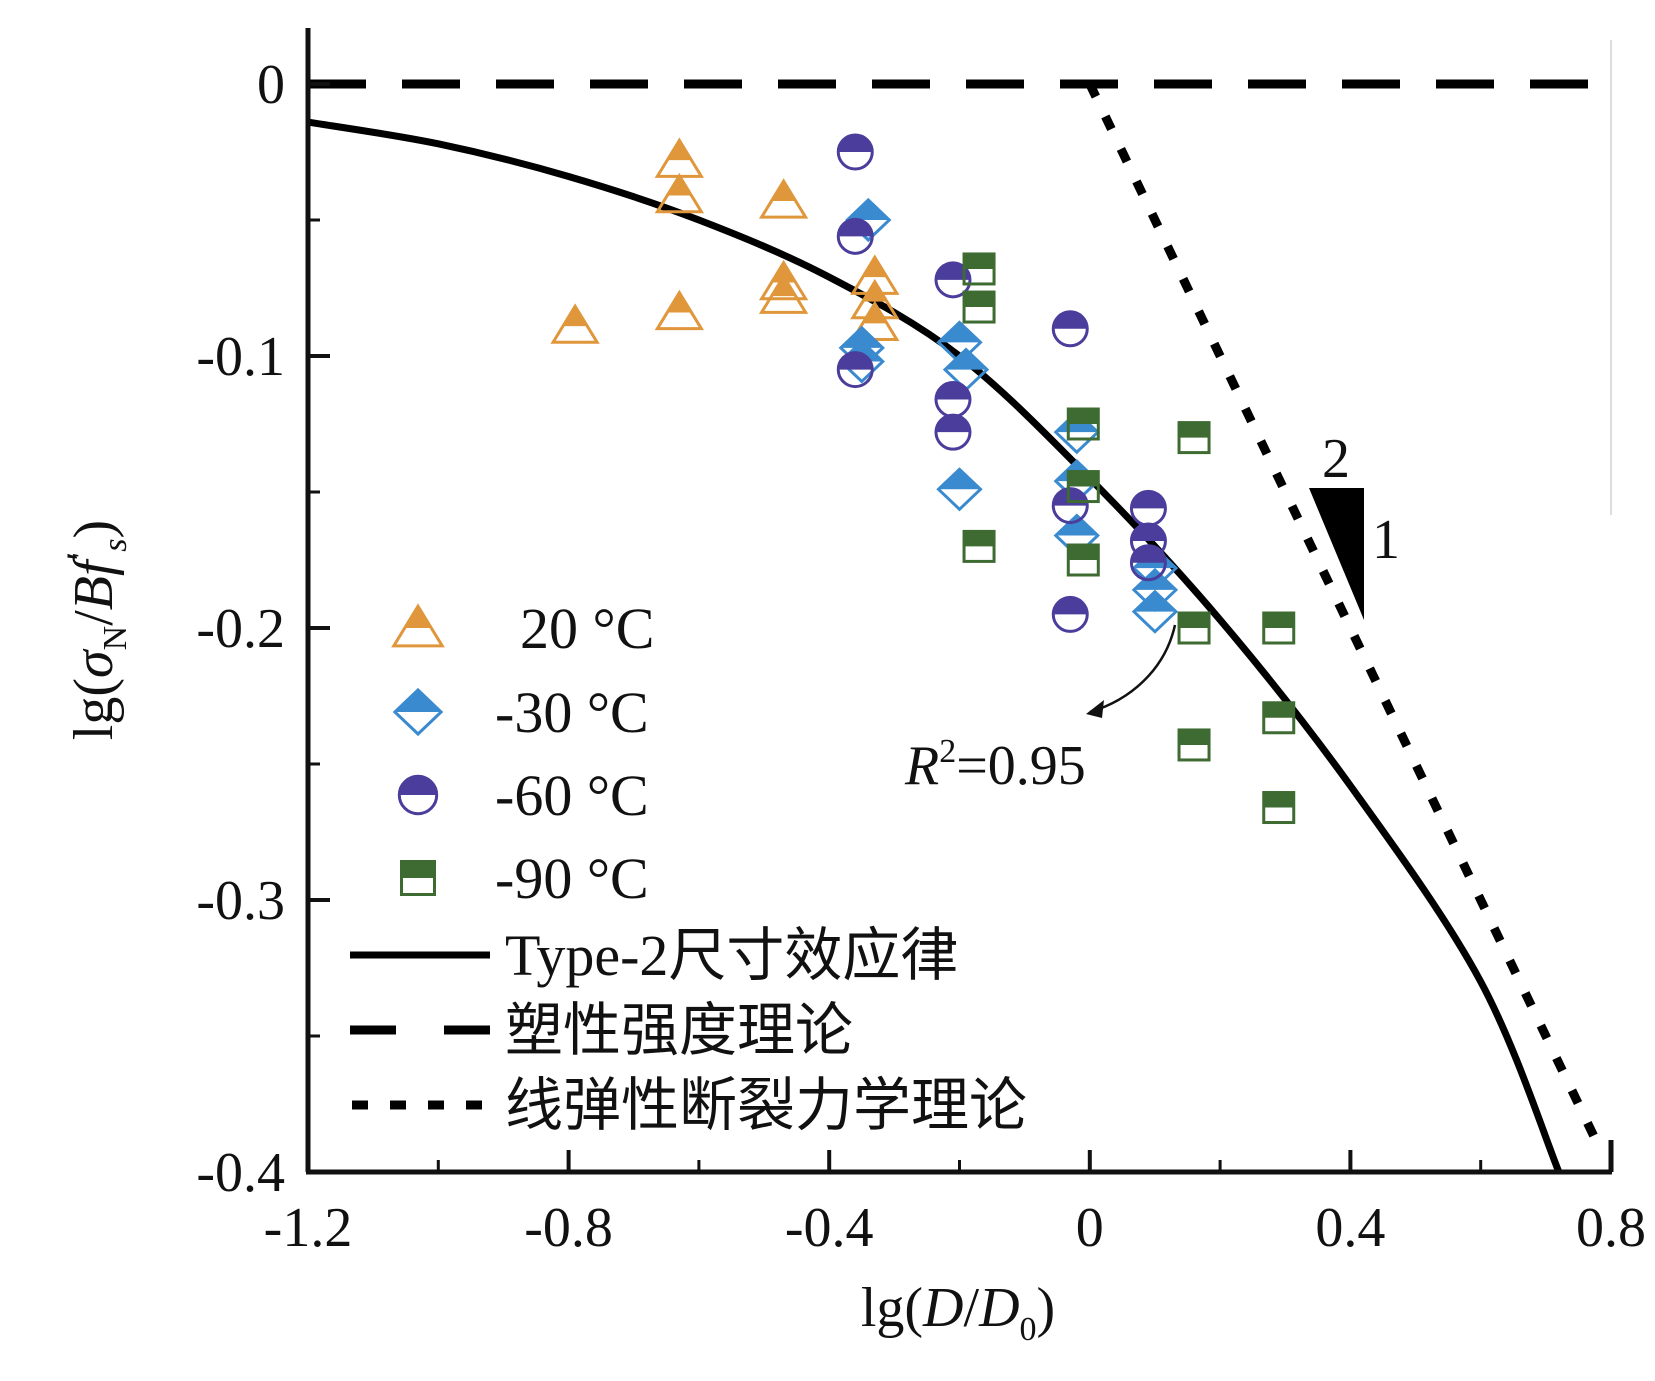  I want to click on x-tick-label: 0, so click(1090, 1228).